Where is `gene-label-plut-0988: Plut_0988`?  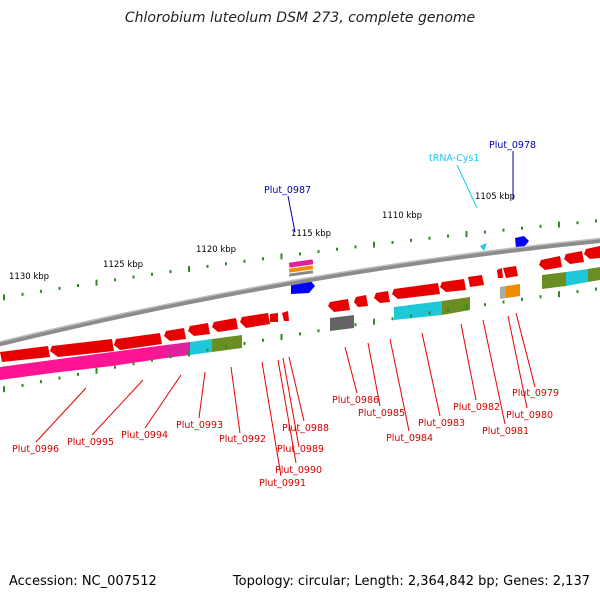 gene-label-plut-0988: Plut_0988 is located at coordinates (305, 428).